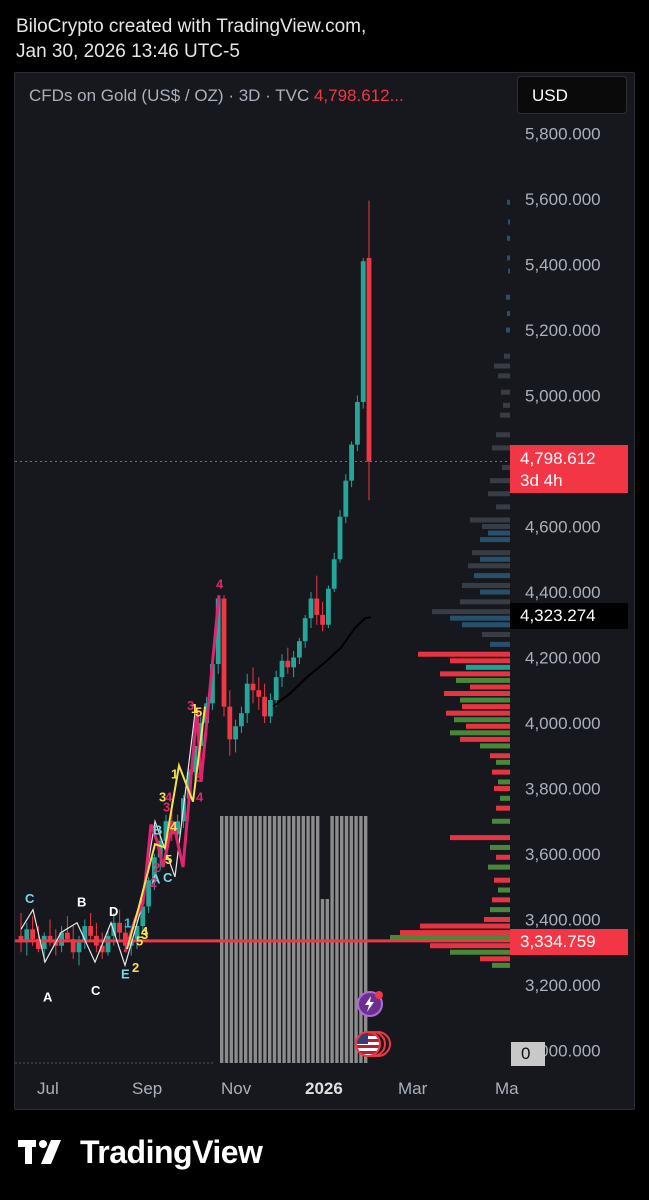 This screenshot has width=649, height=1200. Describe the element at coordinates (113, 911) in the screenshot. I see `wave-label: D` at that location.